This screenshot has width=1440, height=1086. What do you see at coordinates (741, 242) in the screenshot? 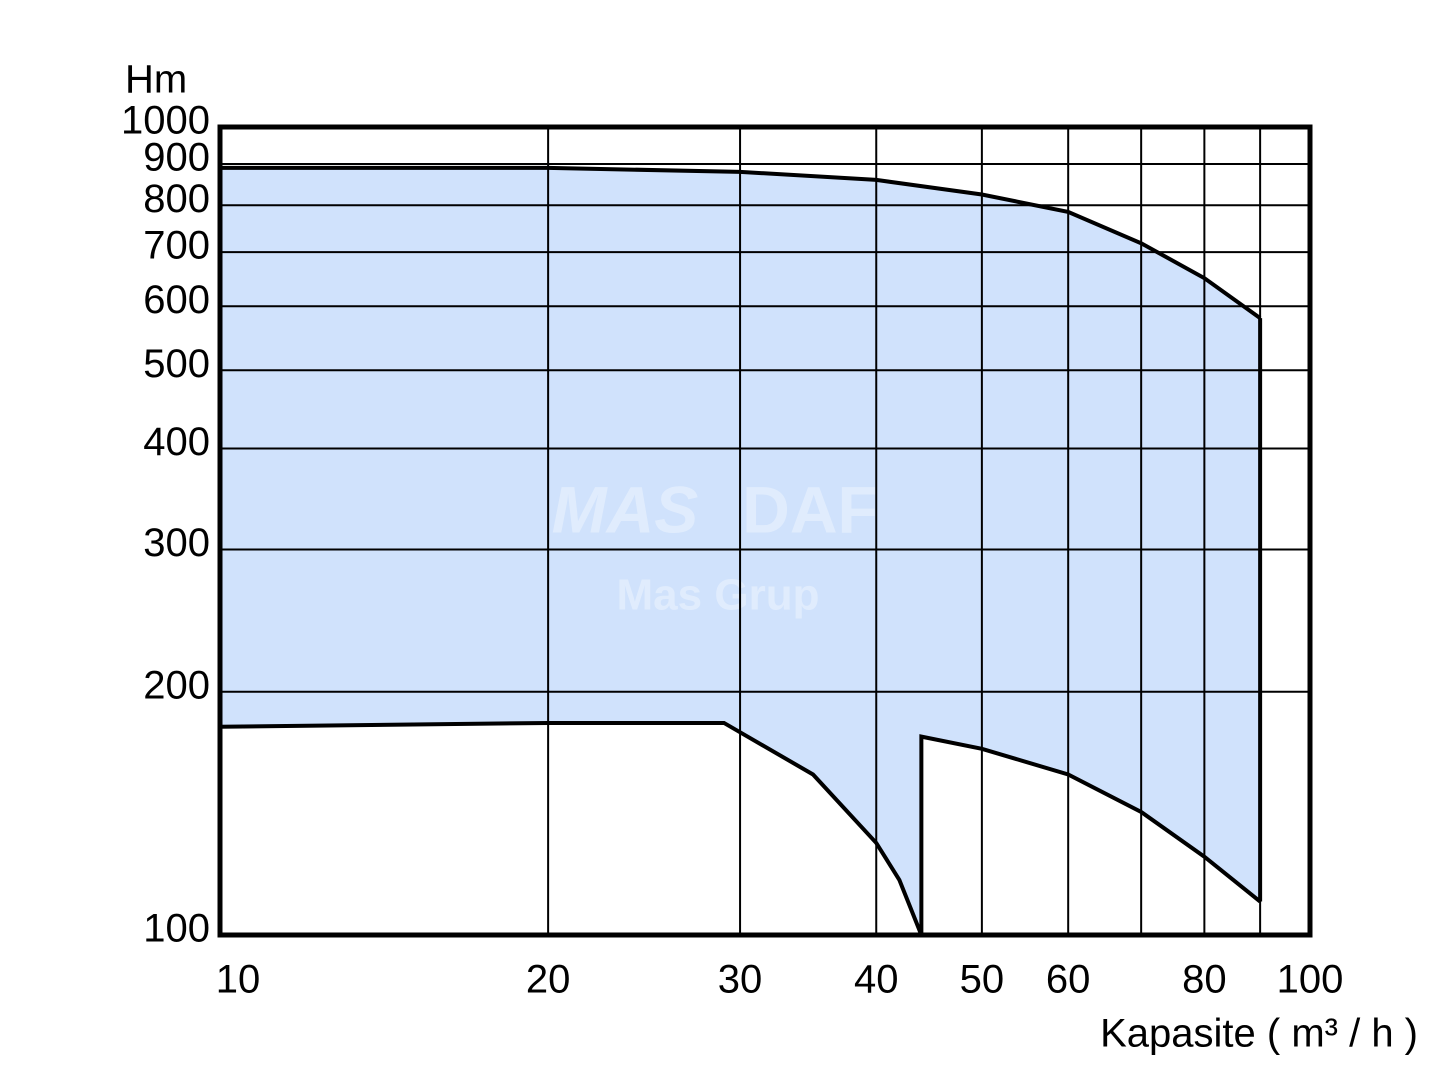
I see `upper-curve` at bounding box center [741, 242].